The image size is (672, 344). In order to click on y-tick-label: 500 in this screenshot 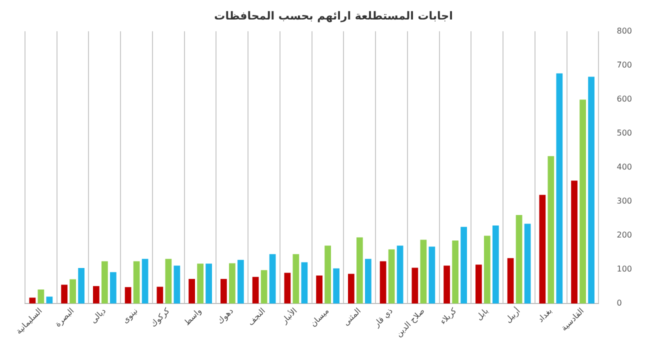, I will do `click(624, 133)`.